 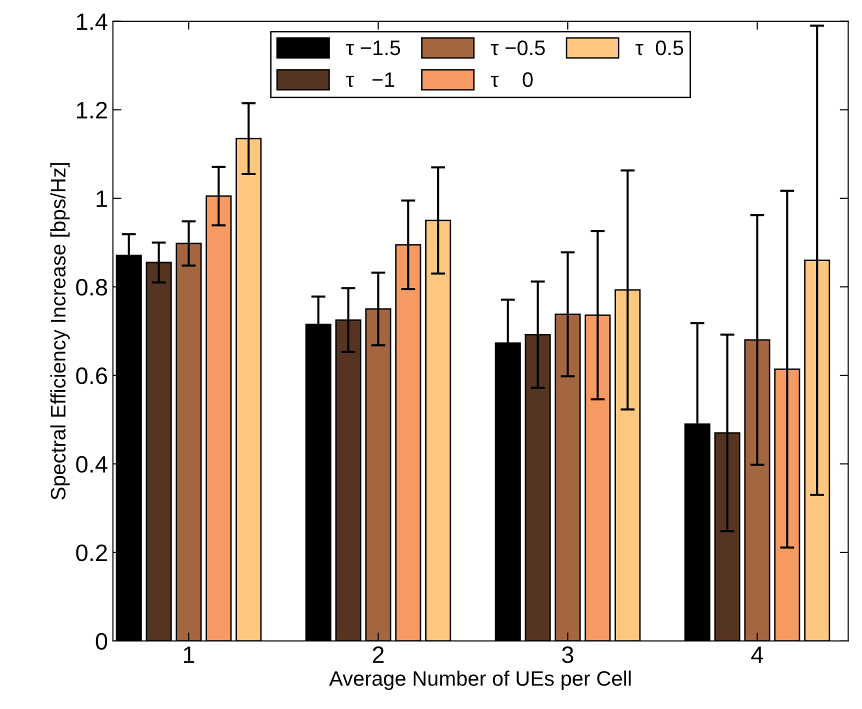 I want to click on y-tick-label: 1.2, so click(x=92, y=110).